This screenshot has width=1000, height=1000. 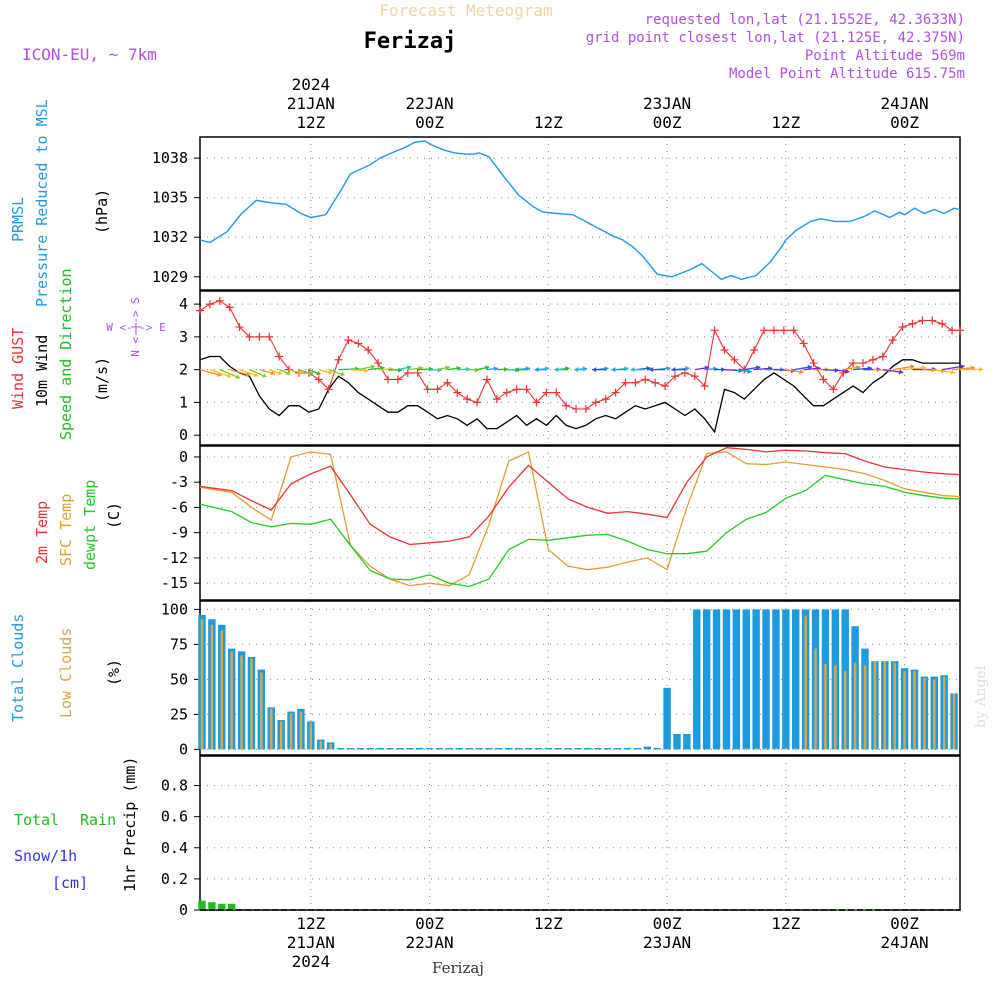 What do you see at coordinates (885, 56) in the screenshot?
I see `point-altitude: Point Altitude 569m` at bounding box center [885, 56].